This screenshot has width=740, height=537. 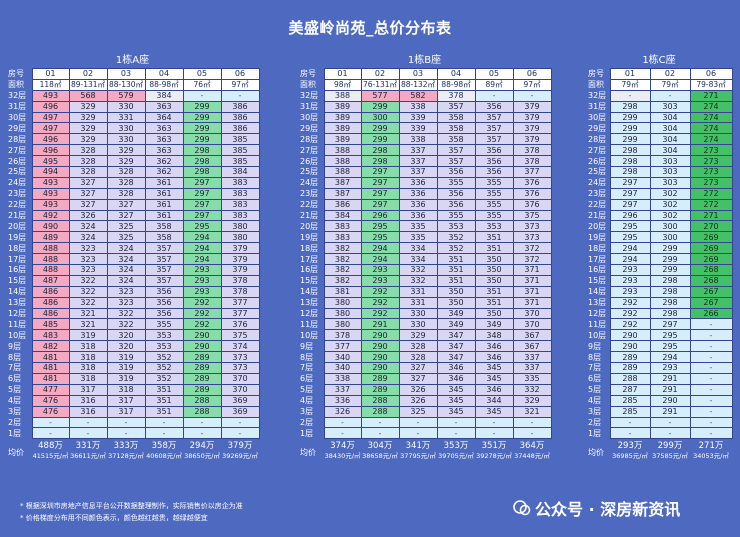 I want to click on floor-label: 5层, so click(x=595, y=390).